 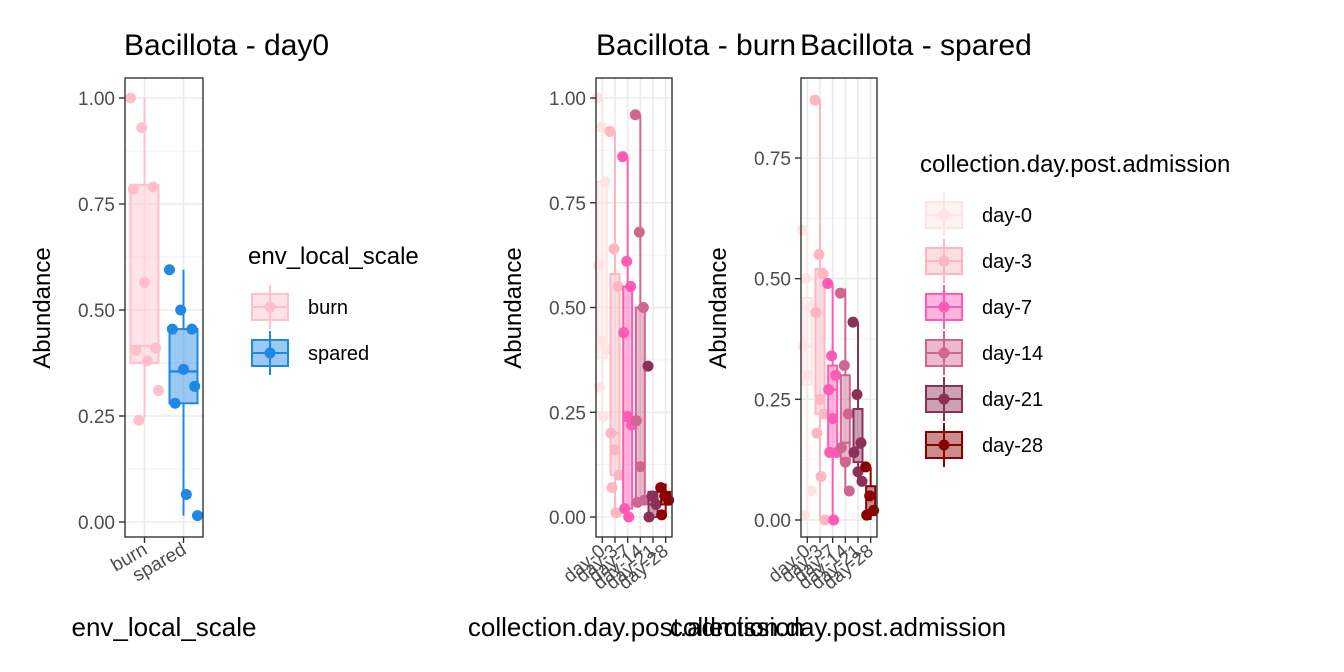 I want to click on legend-label: burn, so click(x=328, y=308).